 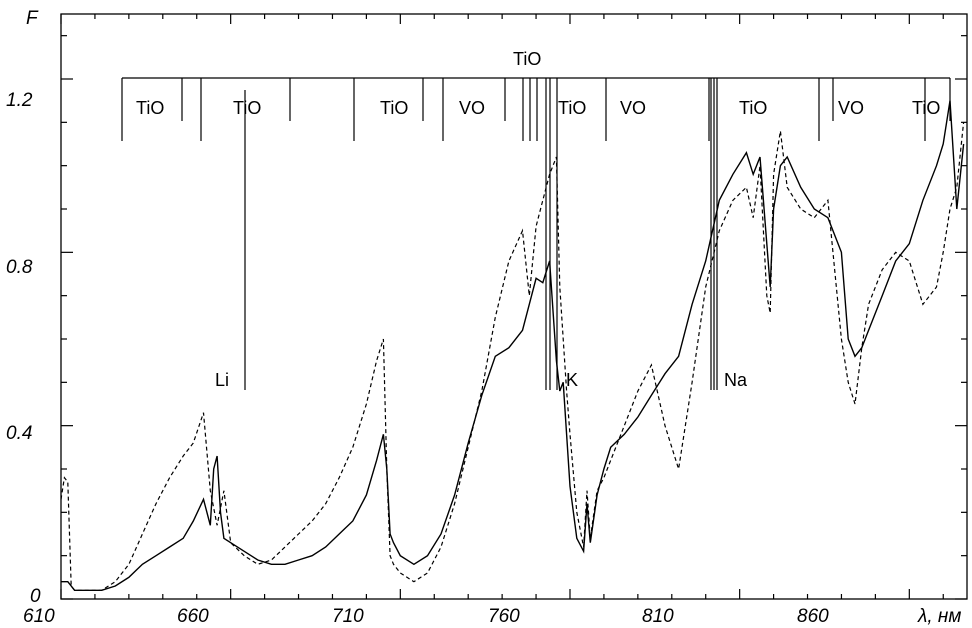 What do you see at coordinates (222, 380) in the screenshot?
I see `li-label: Li` at bounding box center [222, 380].